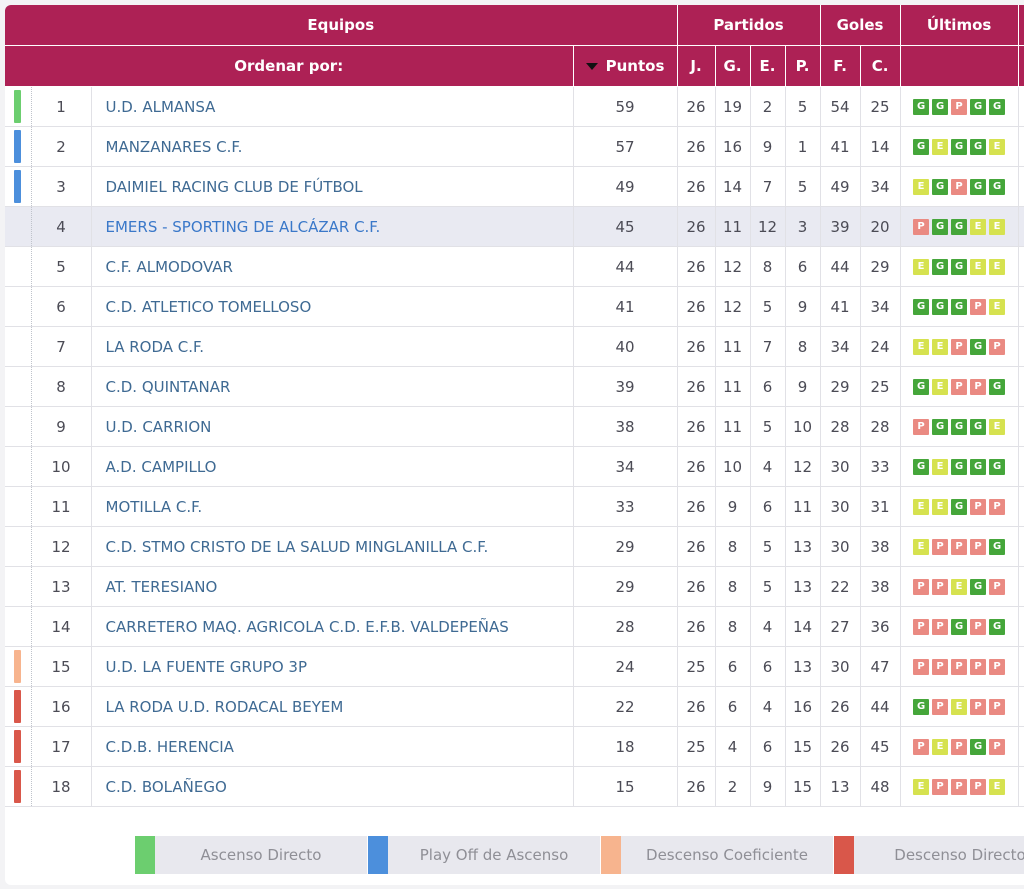 The width and height of the screenshot is (1024, 889). I want to click on sort-puntos-label: Puntos, so click(635, 66).